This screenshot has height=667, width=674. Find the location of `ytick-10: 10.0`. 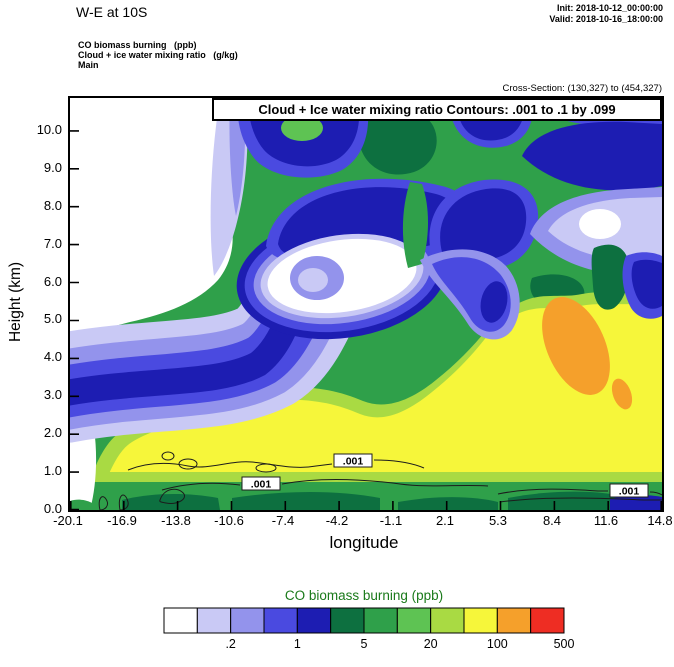

ytick-10: 10.0 is located at coordinates (49, 129).